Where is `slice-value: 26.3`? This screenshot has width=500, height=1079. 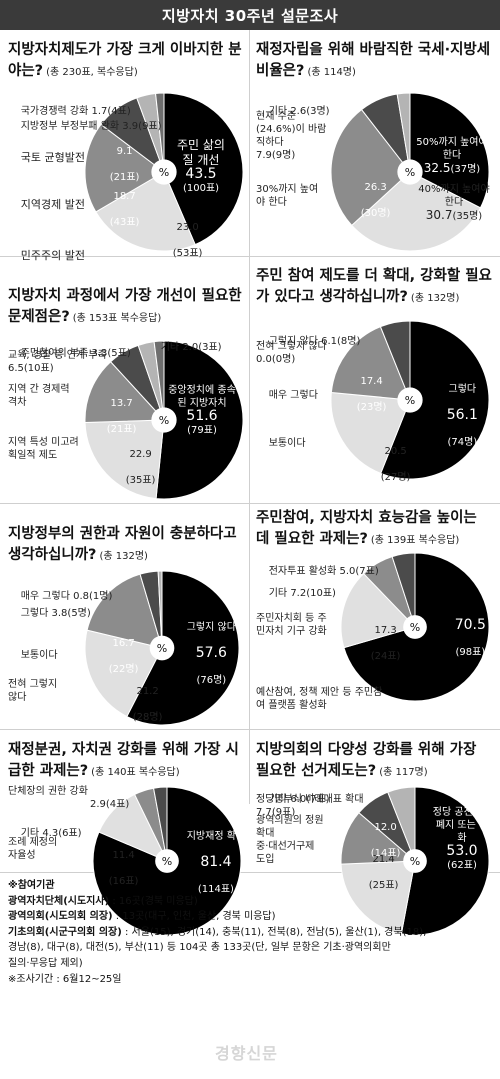 slice-value: 26.3 is located at coordinates (375, 187).